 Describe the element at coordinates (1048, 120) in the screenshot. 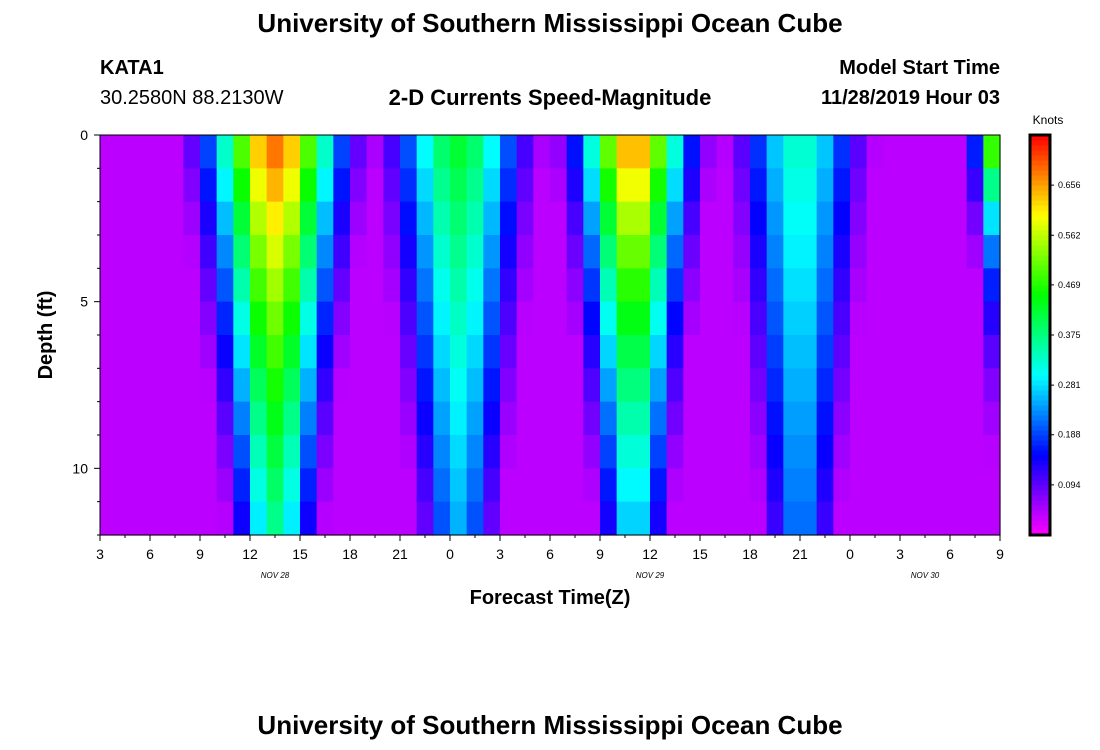

I see `colorbar-unit-label: Knots` at that location.